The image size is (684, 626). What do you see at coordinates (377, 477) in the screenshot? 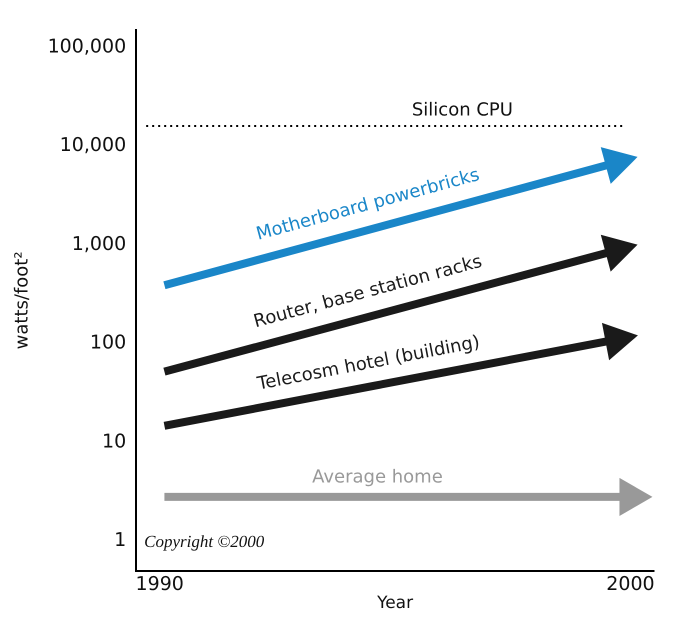
I see `series-label: Average home` at bounding box center [377, 477].